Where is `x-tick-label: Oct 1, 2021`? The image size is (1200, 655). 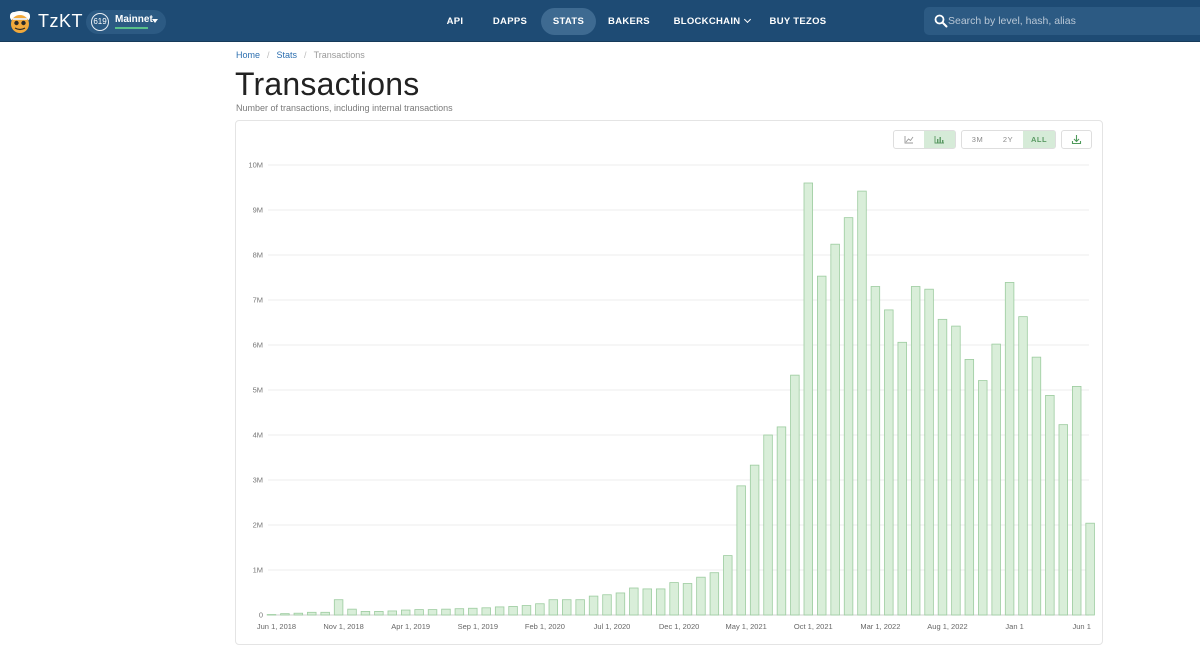 x-tick-label: Oct 1, 2021 is located at coordinates (813, 626).